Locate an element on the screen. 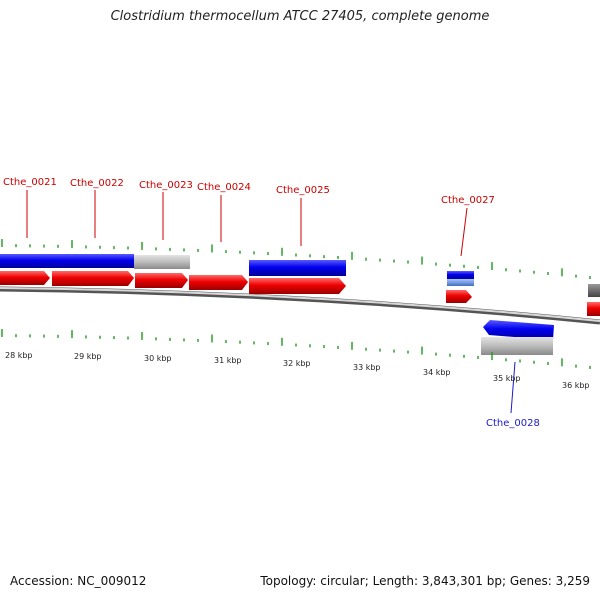 The image size is (600, 600). gene-cthe-0027-sub-bar is located at coordinates (460, 282).